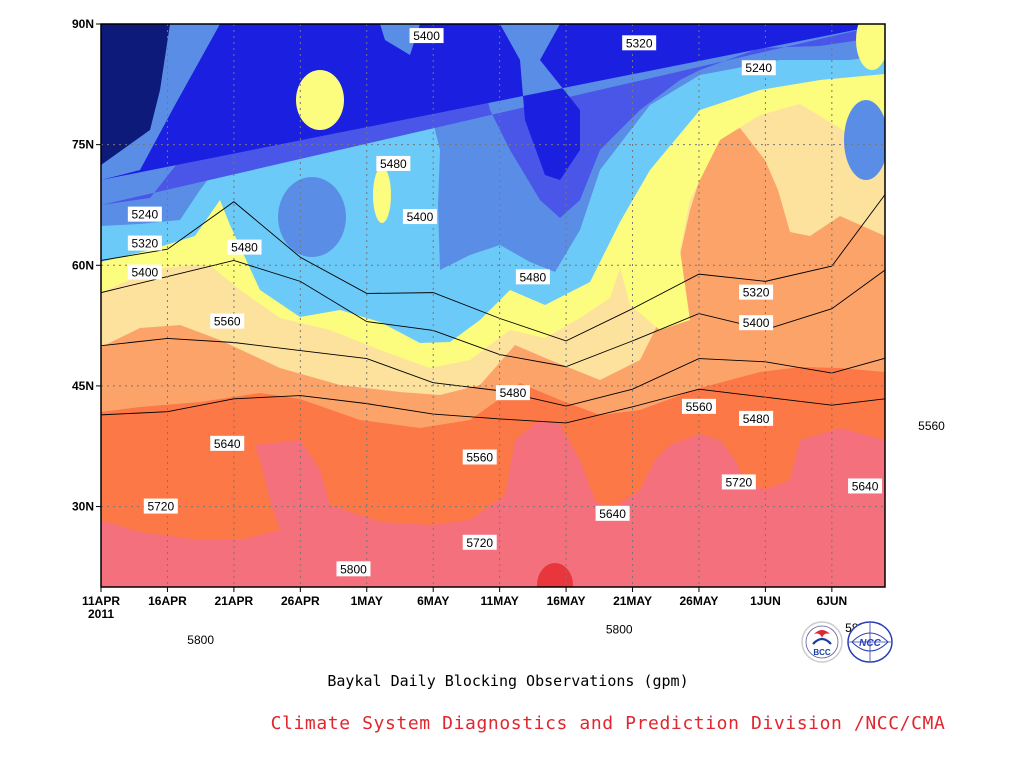 The height and width of the screenshot is (768, 1024). Describe the element at coordinates (83, 24) in the screenshot. I see `y-tick-label: 90N` at that location.